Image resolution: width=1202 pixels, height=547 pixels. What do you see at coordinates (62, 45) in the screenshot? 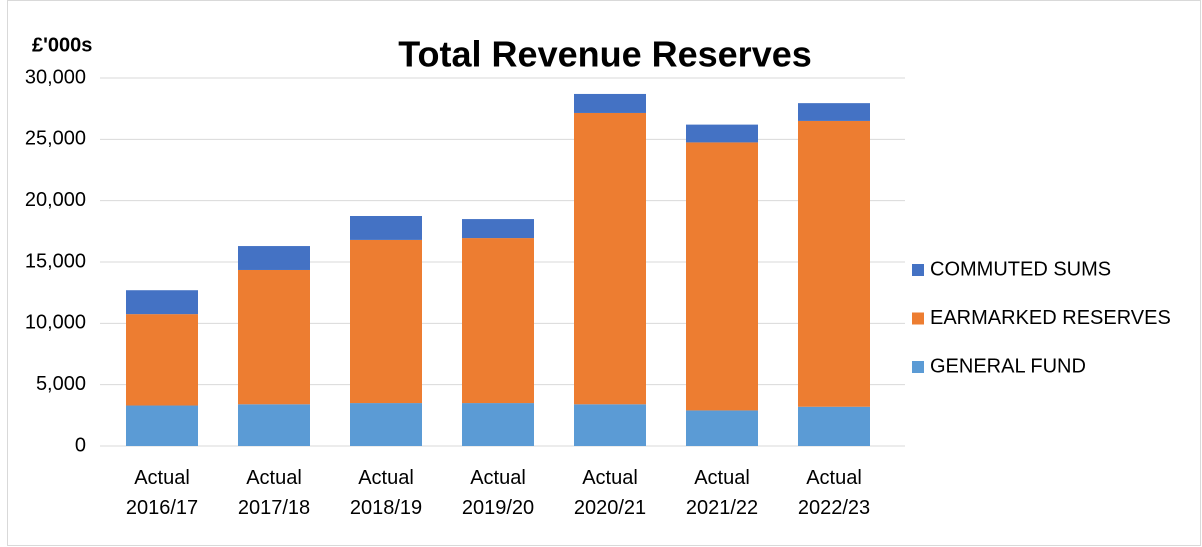
I see `y-axis-label: £'000s` at bounding box center [62, 45].